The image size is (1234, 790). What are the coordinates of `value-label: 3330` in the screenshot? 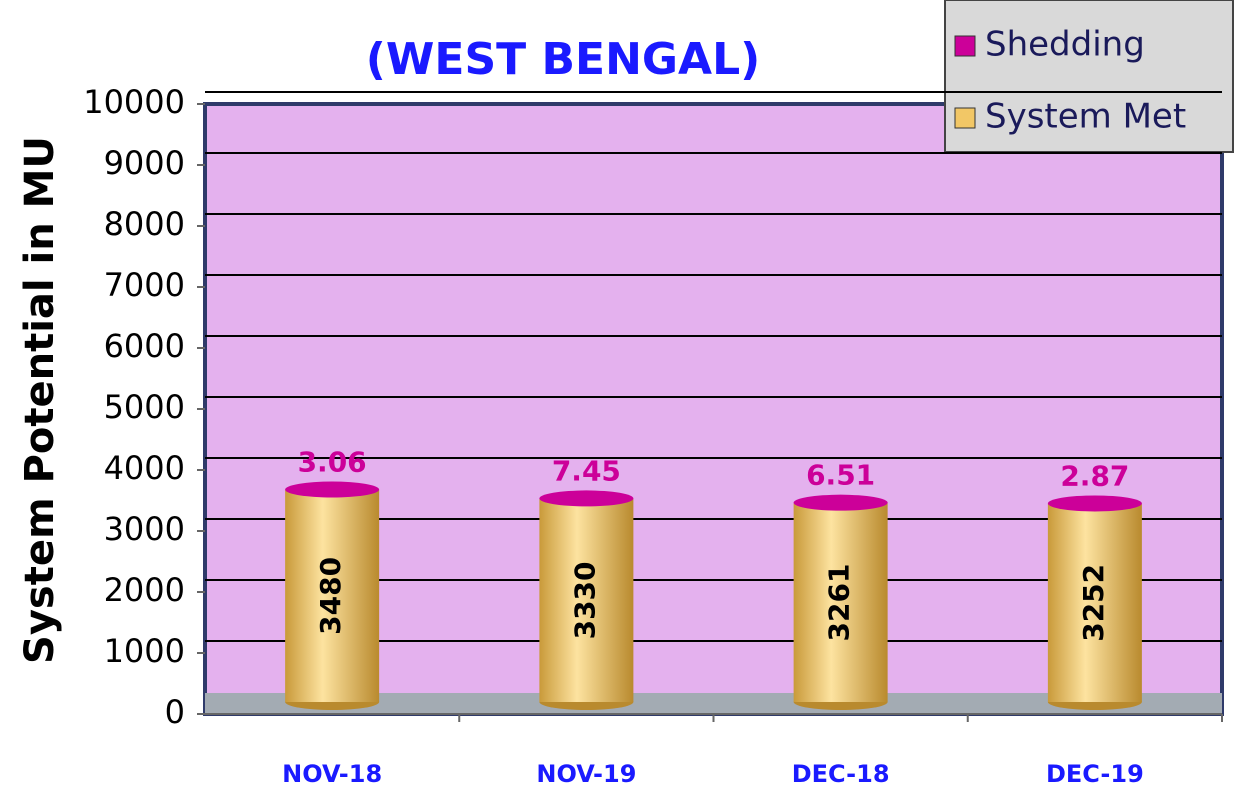 It's located at (584, 600).